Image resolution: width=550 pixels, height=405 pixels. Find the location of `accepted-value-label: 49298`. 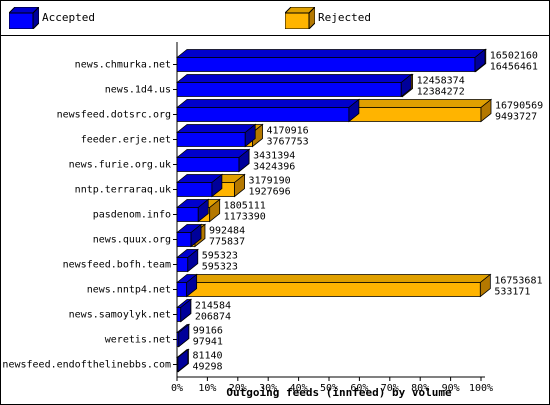

accepted-value-label: 49298 is located at coordinates (207, 367).